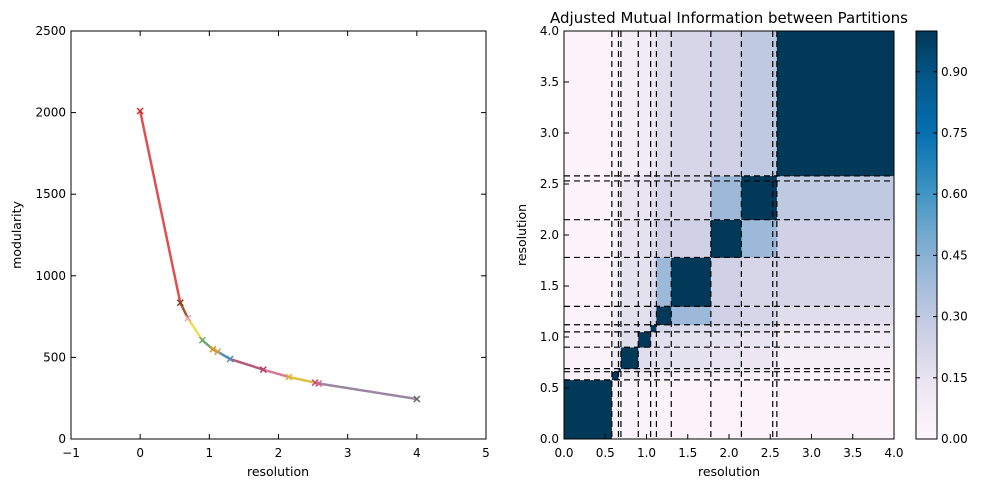  I want to click on heat-x-tick-label: 1.5, so click(687, 453).